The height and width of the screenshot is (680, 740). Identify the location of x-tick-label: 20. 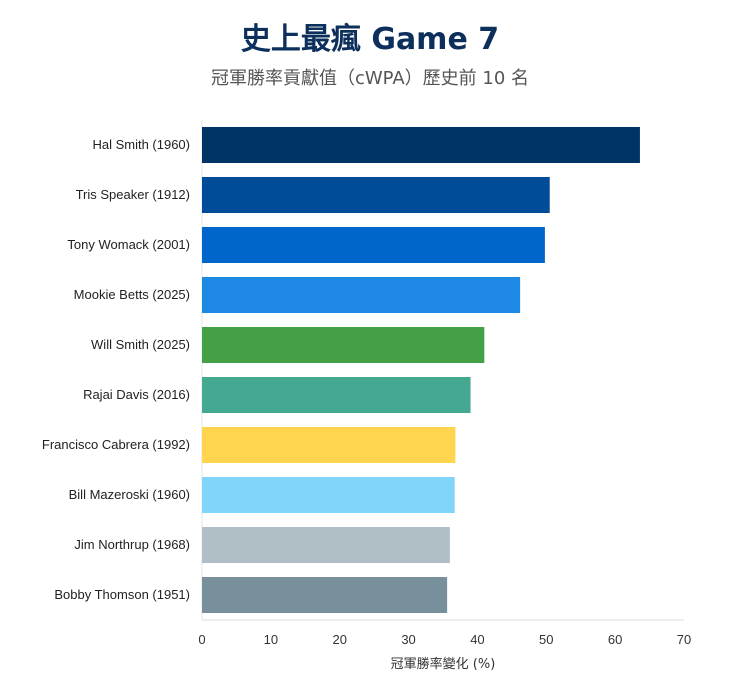
(339, 639).